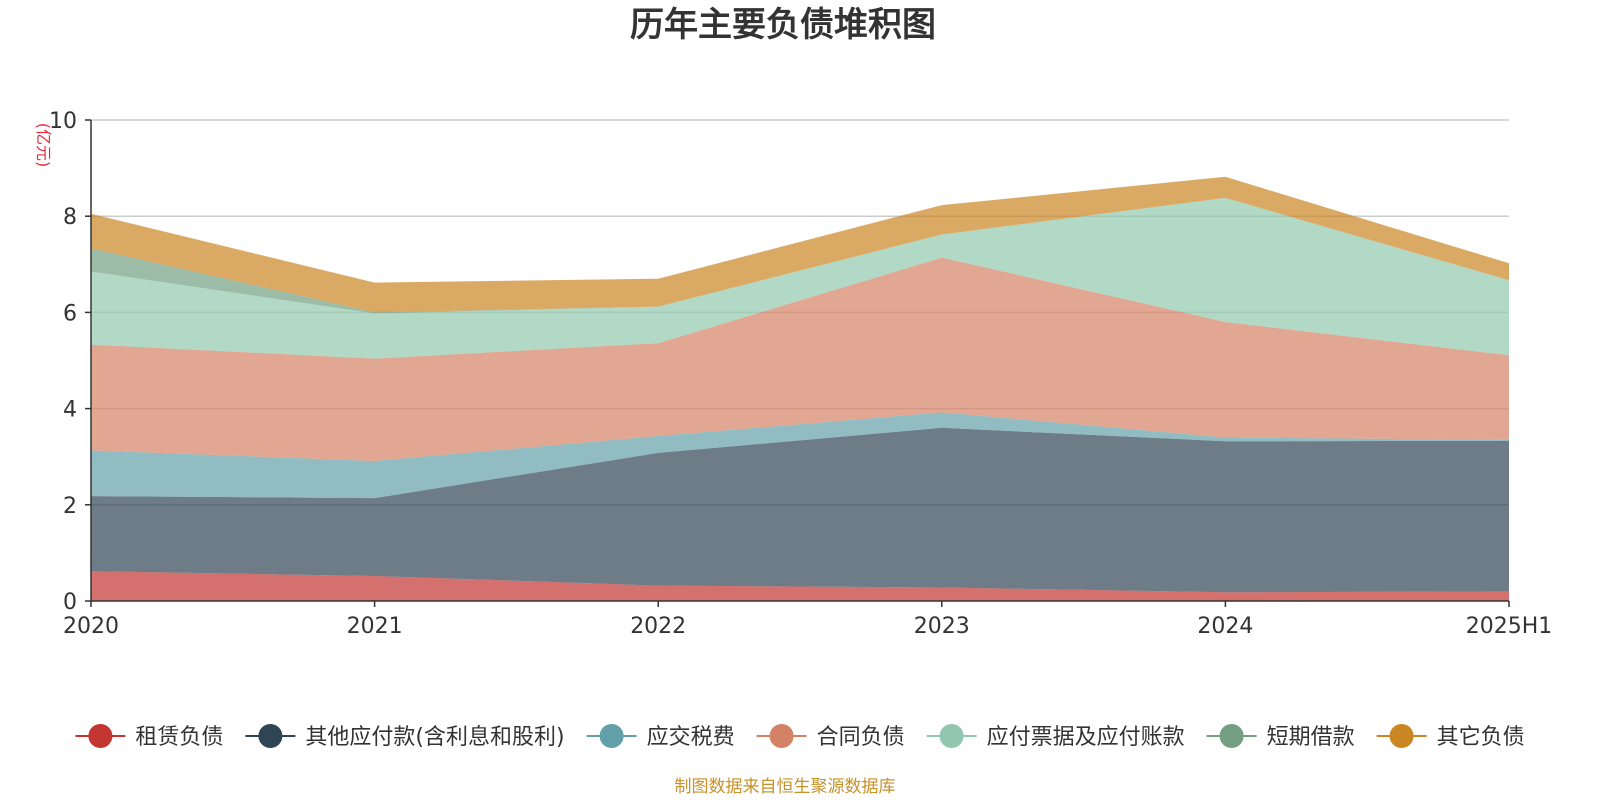  Describe the element at coordinates (375, 626) in the screenshot. I see `x-tick-label-2021: 2021` at that location.